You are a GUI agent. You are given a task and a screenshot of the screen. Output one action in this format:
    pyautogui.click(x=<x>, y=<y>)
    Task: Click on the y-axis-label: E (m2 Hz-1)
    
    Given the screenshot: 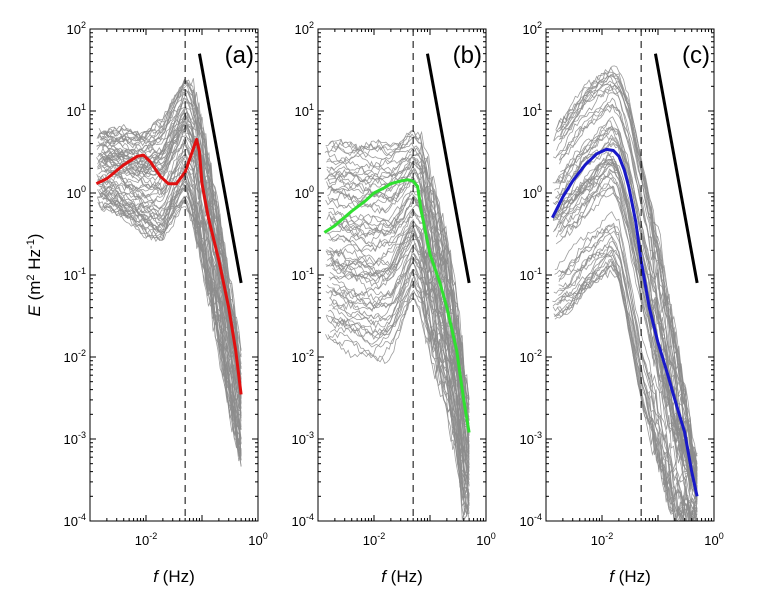 What is the action you would take?
    pyautogui.click(x=34, y=275)
    